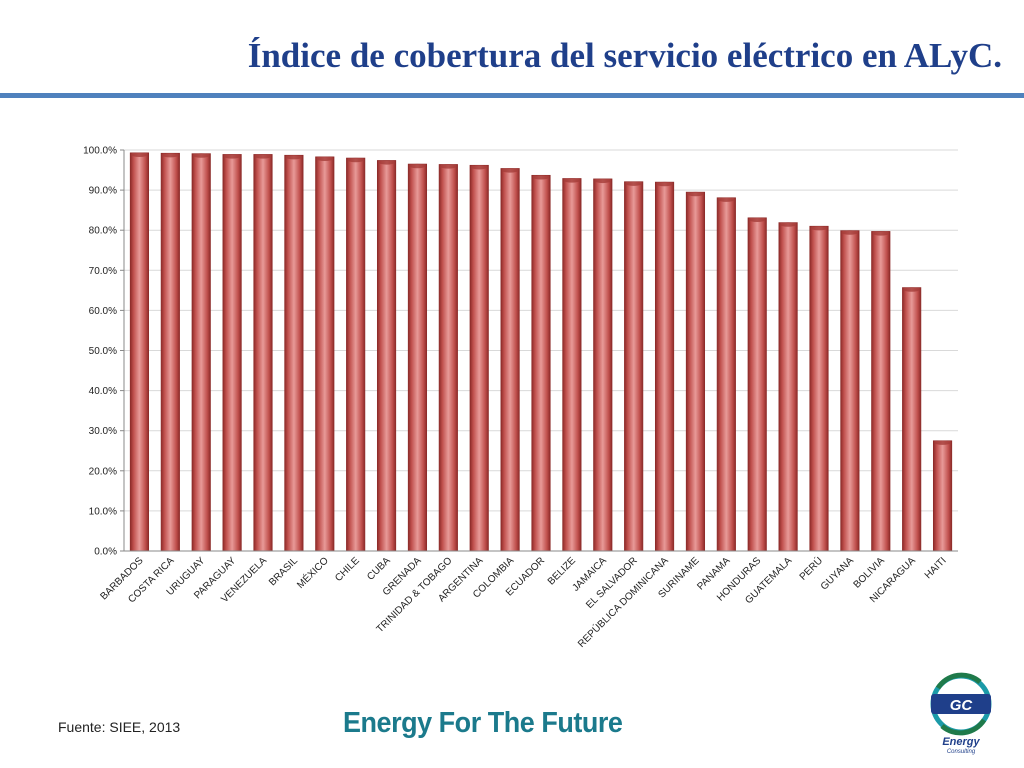 This screenshot has height=768, width=1024. What do you see at coordinates (100, 151) in the screenshot?
I see `y-tick-label: 100.0%` at bounding box center [100, 151].